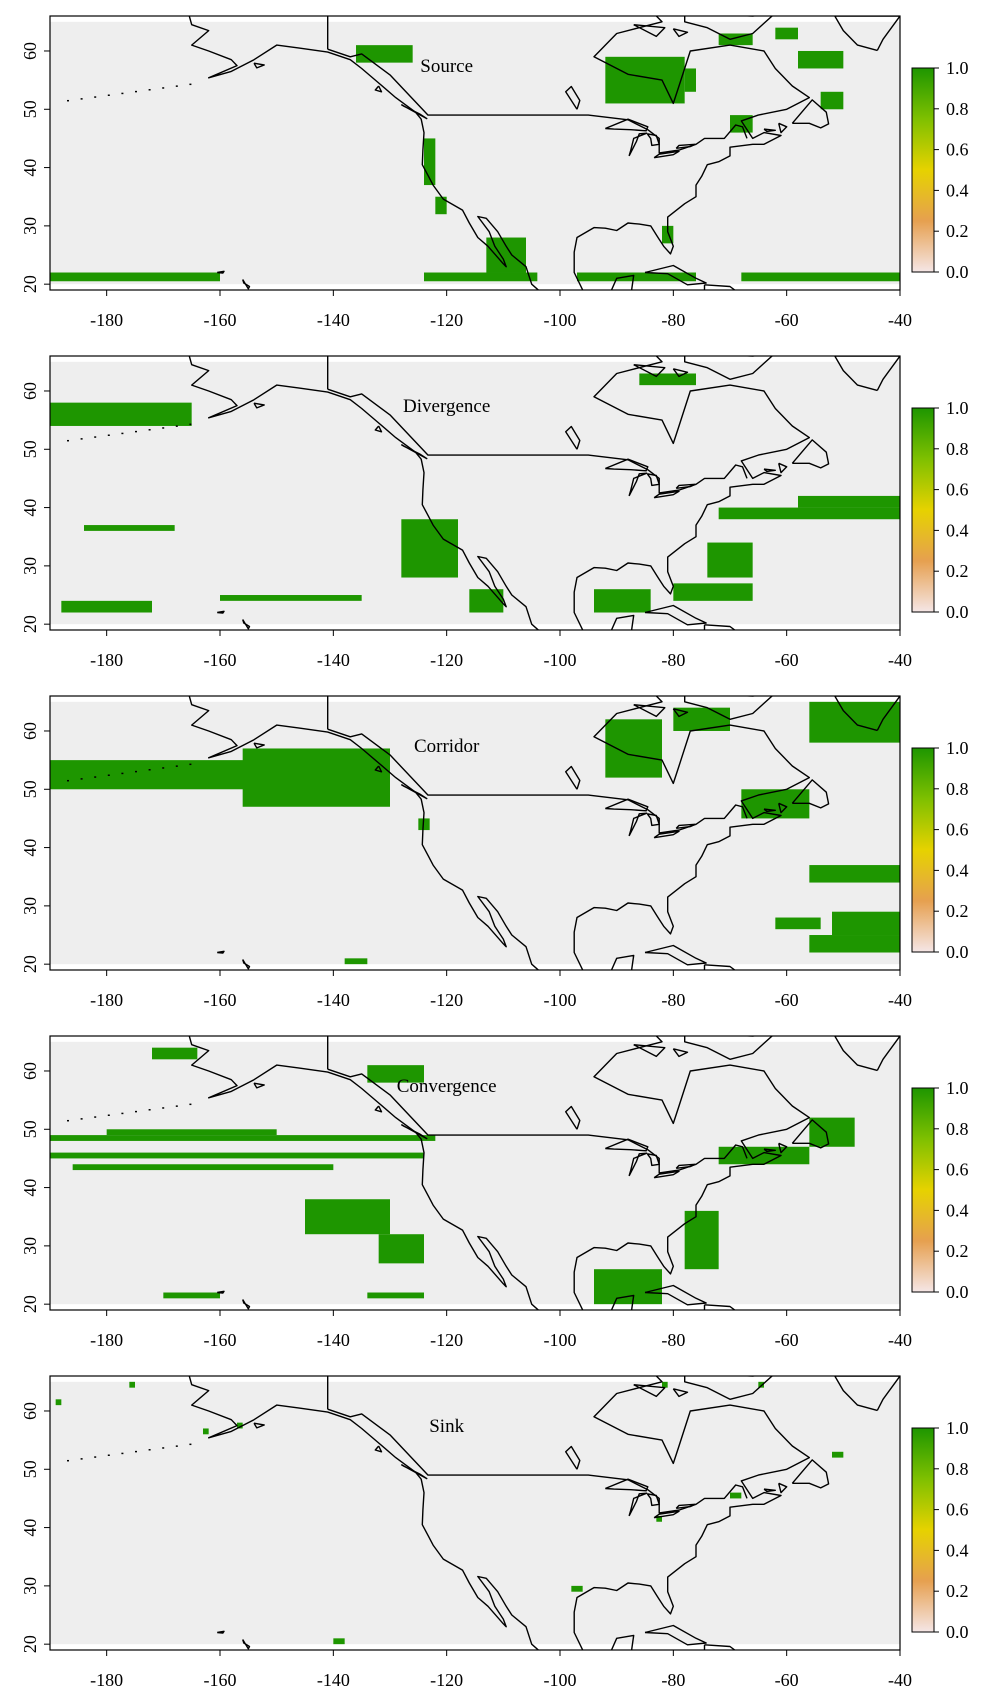 The width and height of the screenshot is (1000, 1700). Describe the element at coordinates (446, 406) in the screenshot. I see `panel-label: Divergence` at that location.